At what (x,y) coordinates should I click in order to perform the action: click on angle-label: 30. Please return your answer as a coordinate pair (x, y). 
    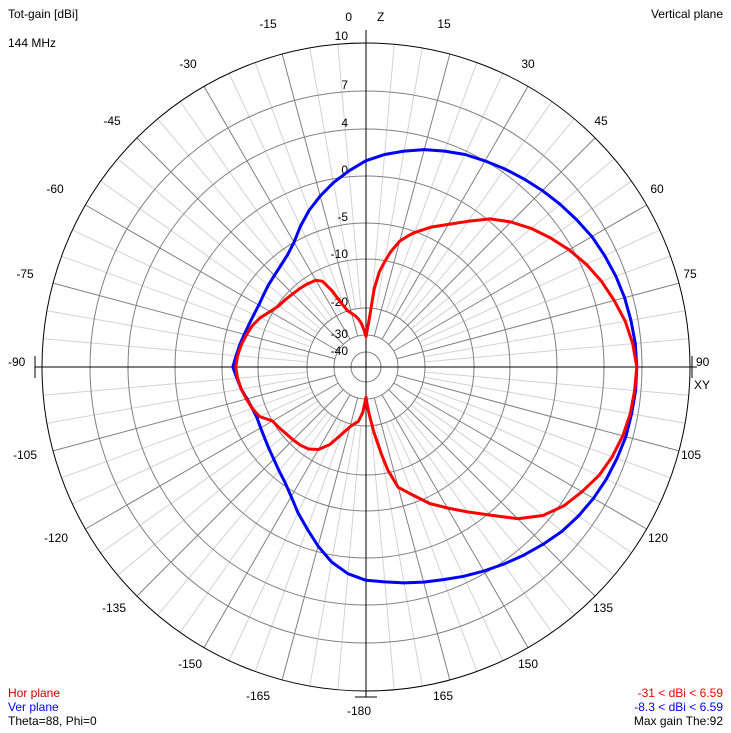
    Looking at the image, I should click on (528, 64).